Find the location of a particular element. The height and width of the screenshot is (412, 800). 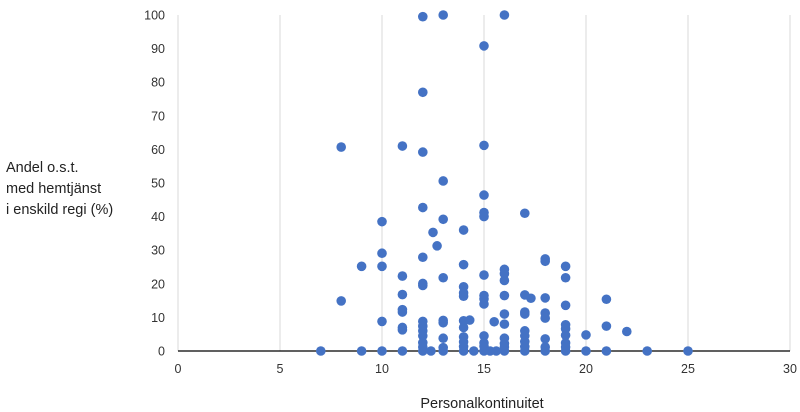

y-tick-label: 10 is located at coordinates (158, 318).